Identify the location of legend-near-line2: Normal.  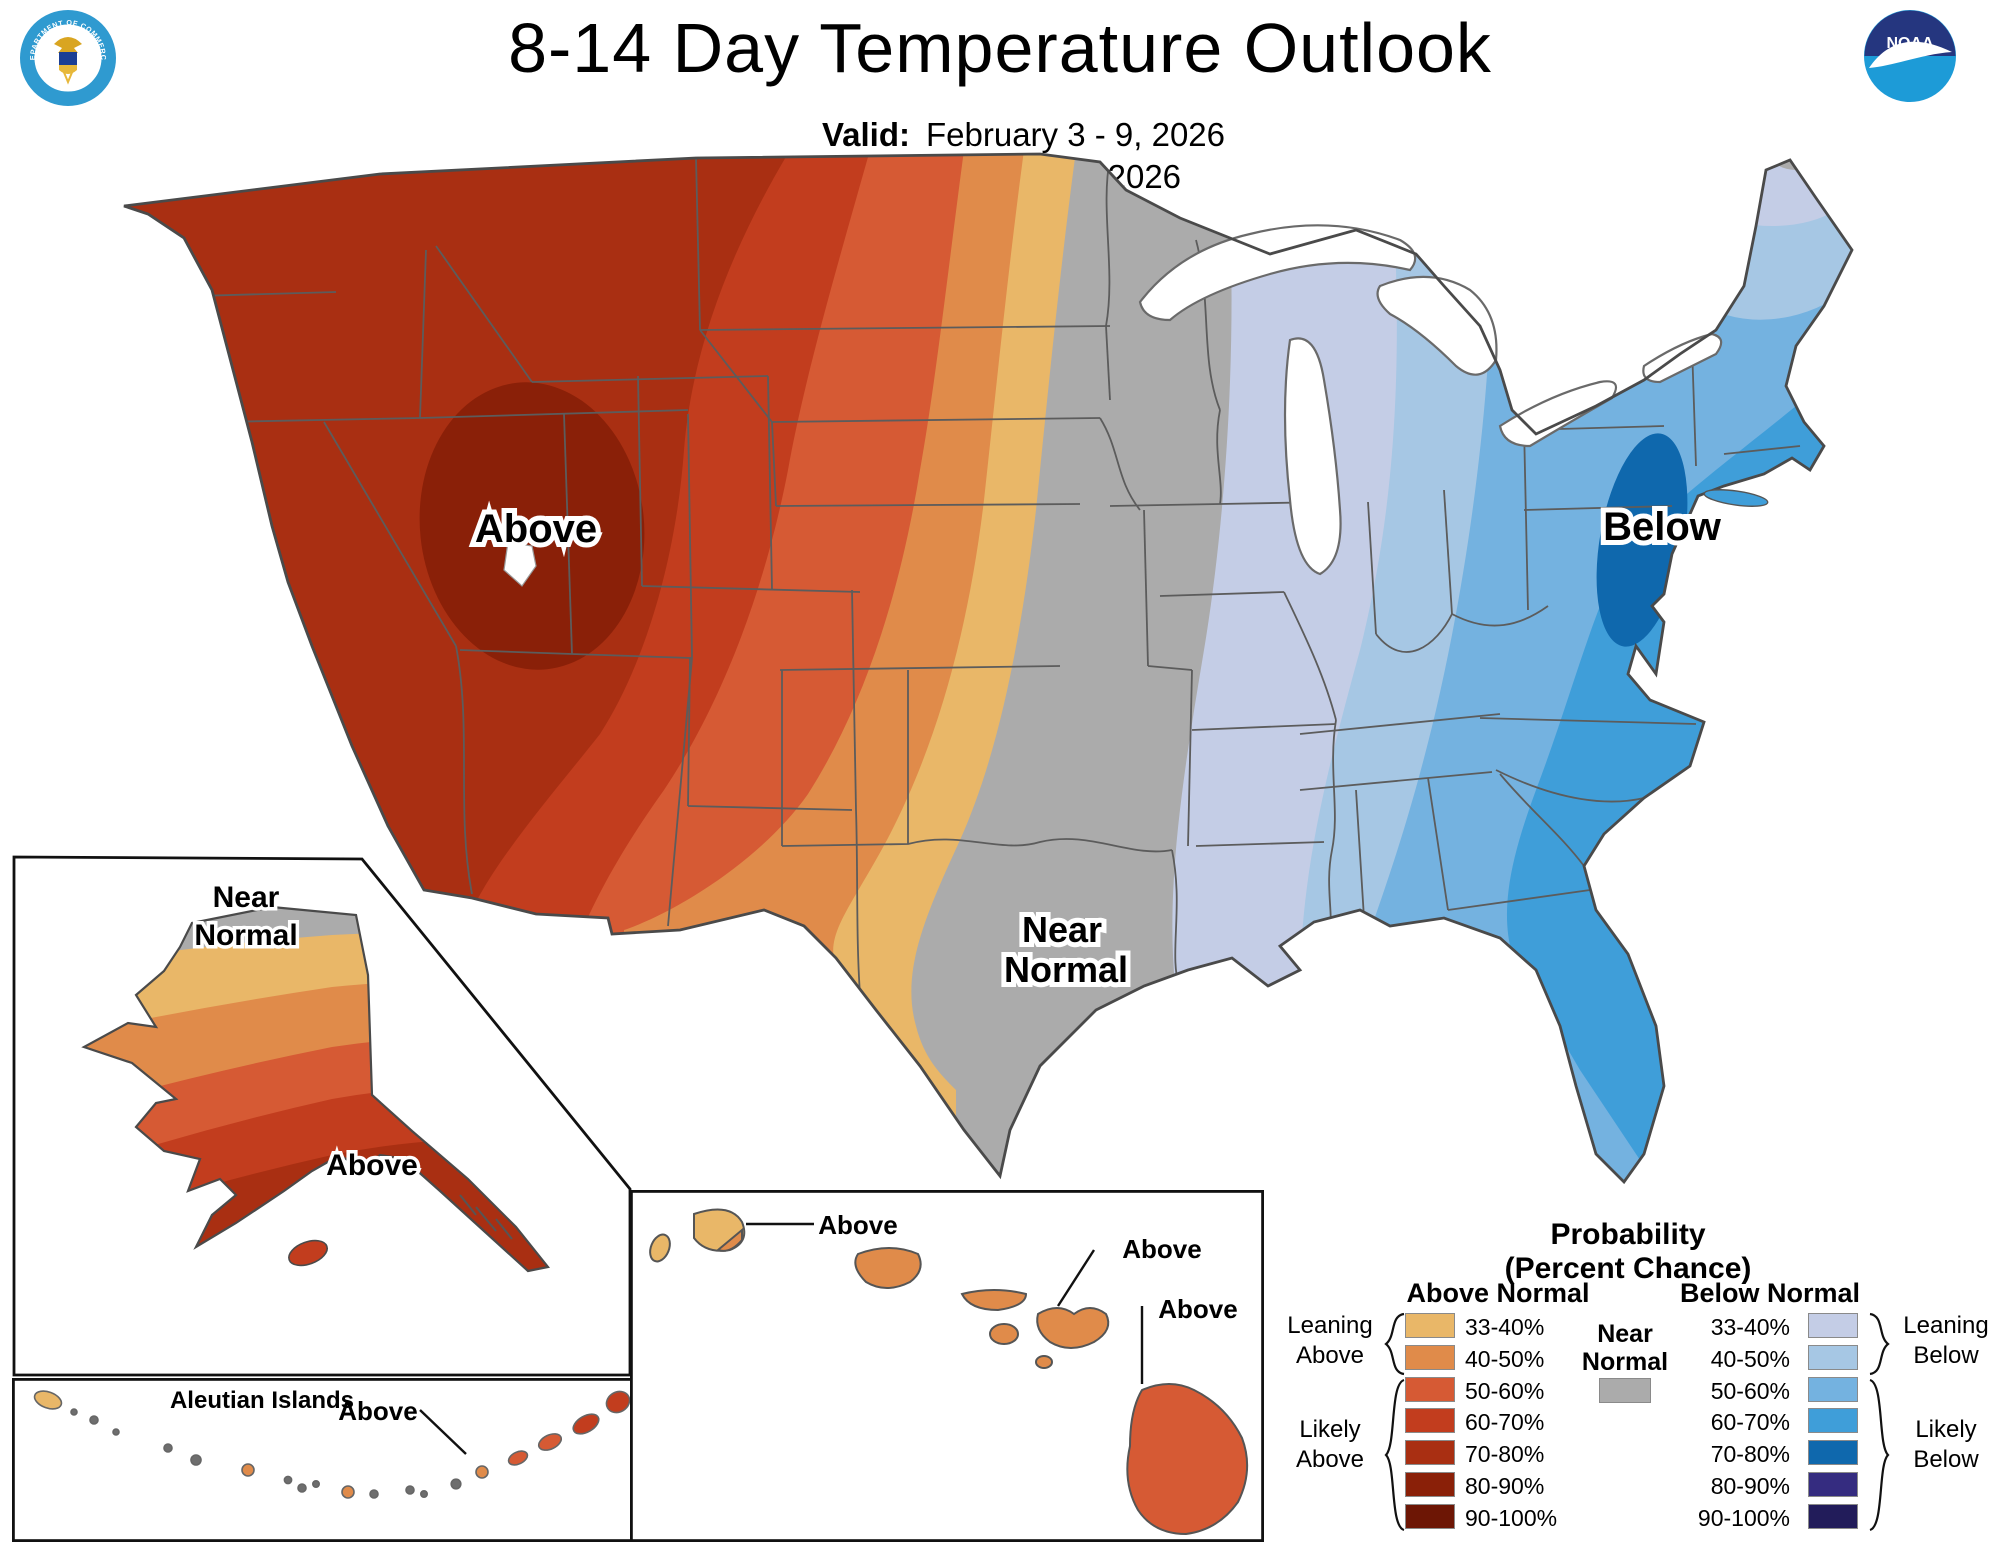
(1625, 1362).